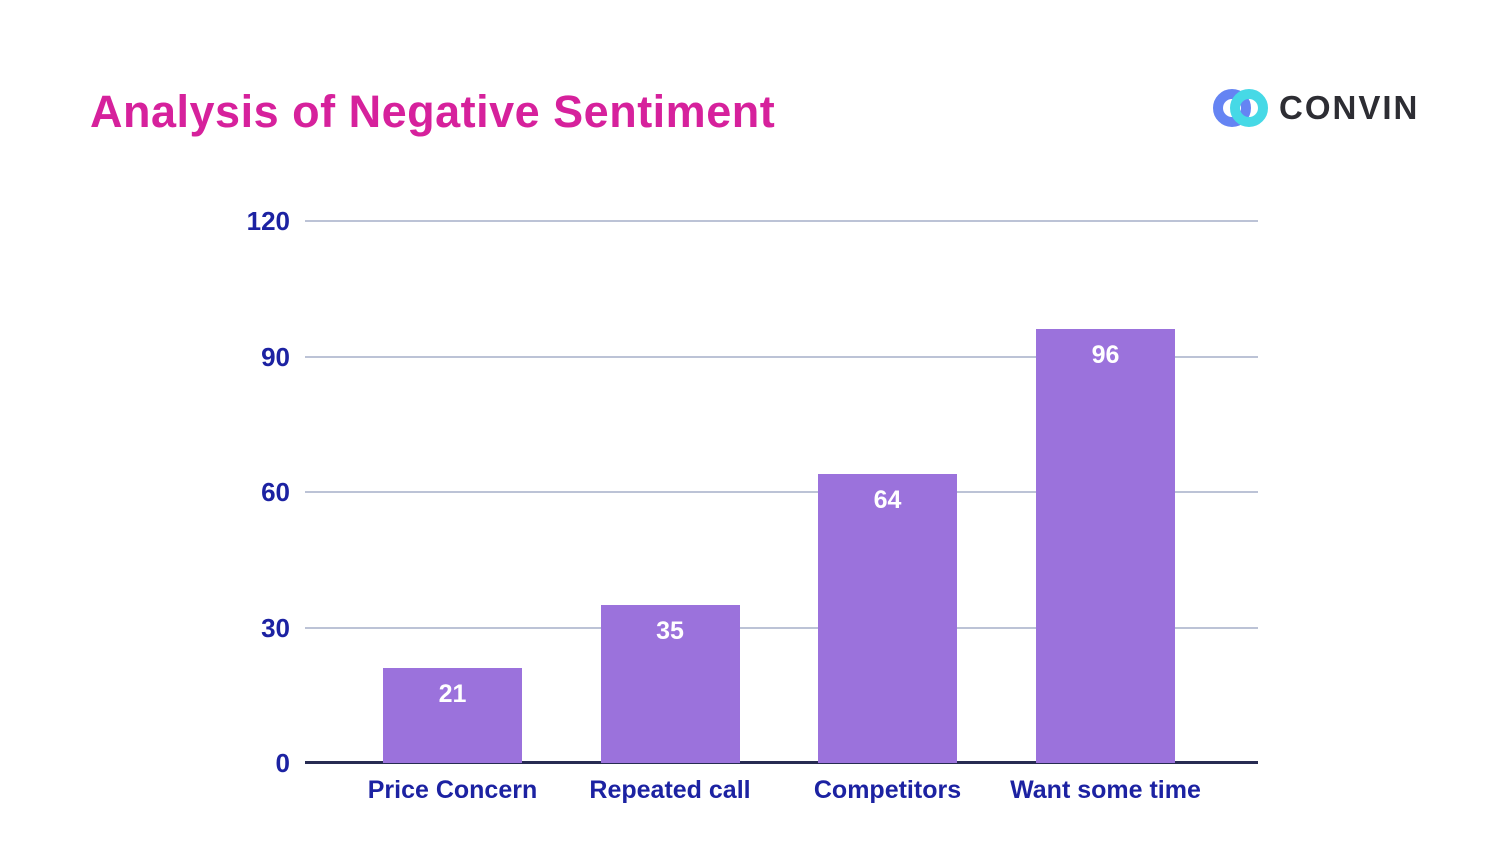 The image size is (1504, 864). I want to click on bar-want-some-time: 96, so click(1105, 546).